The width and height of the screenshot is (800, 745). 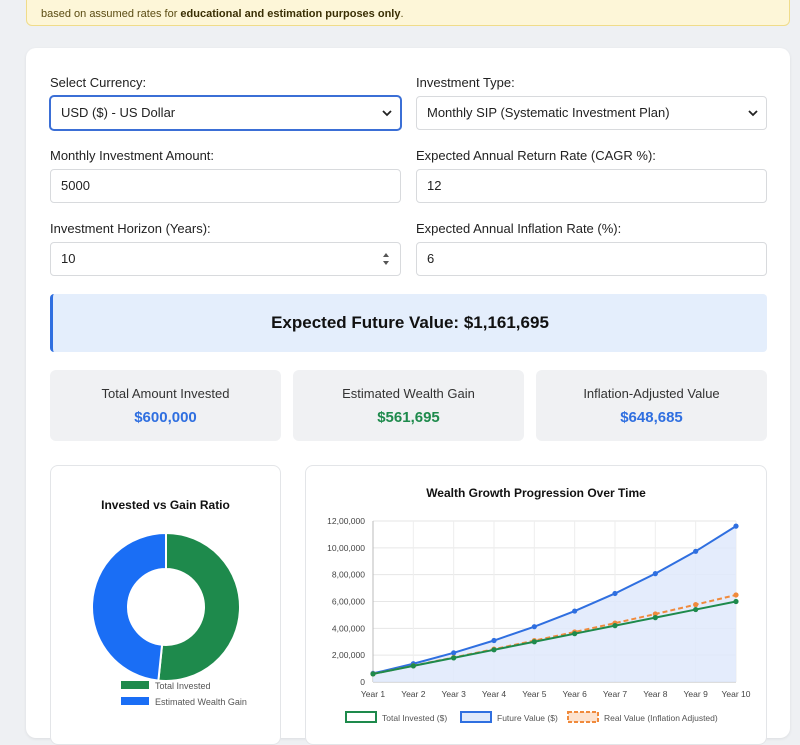 I want to click on stat-inflation-adjusted: Inflation-Adjusted Value $648,685, so click(x=651, y=405).